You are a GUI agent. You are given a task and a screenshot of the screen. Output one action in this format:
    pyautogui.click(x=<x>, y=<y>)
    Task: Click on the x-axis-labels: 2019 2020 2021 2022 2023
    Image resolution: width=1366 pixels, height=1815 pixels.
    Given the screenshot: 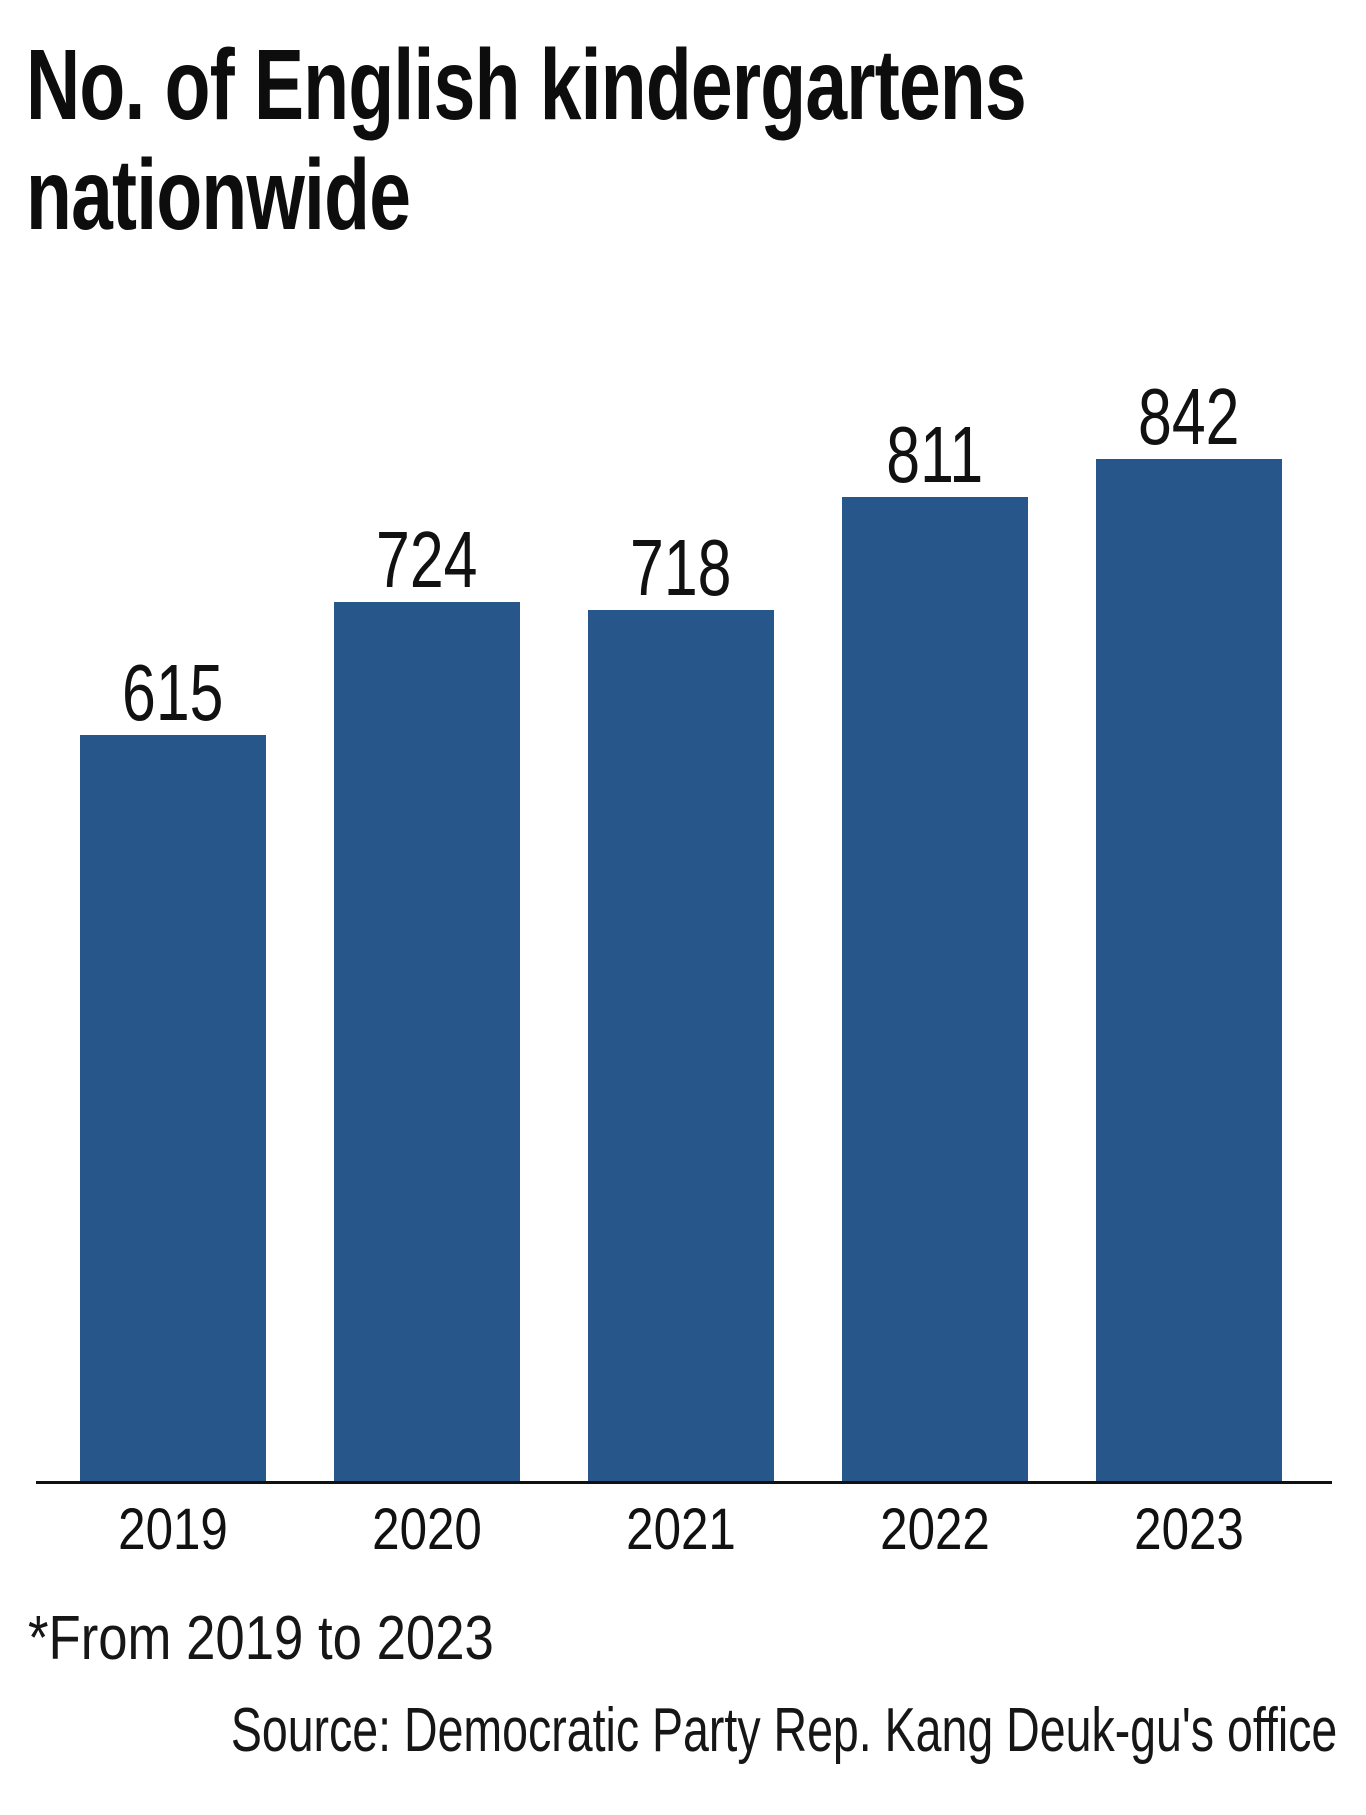 What is the action you would take?
    pyautogui.click(x=681, y=1530)
    